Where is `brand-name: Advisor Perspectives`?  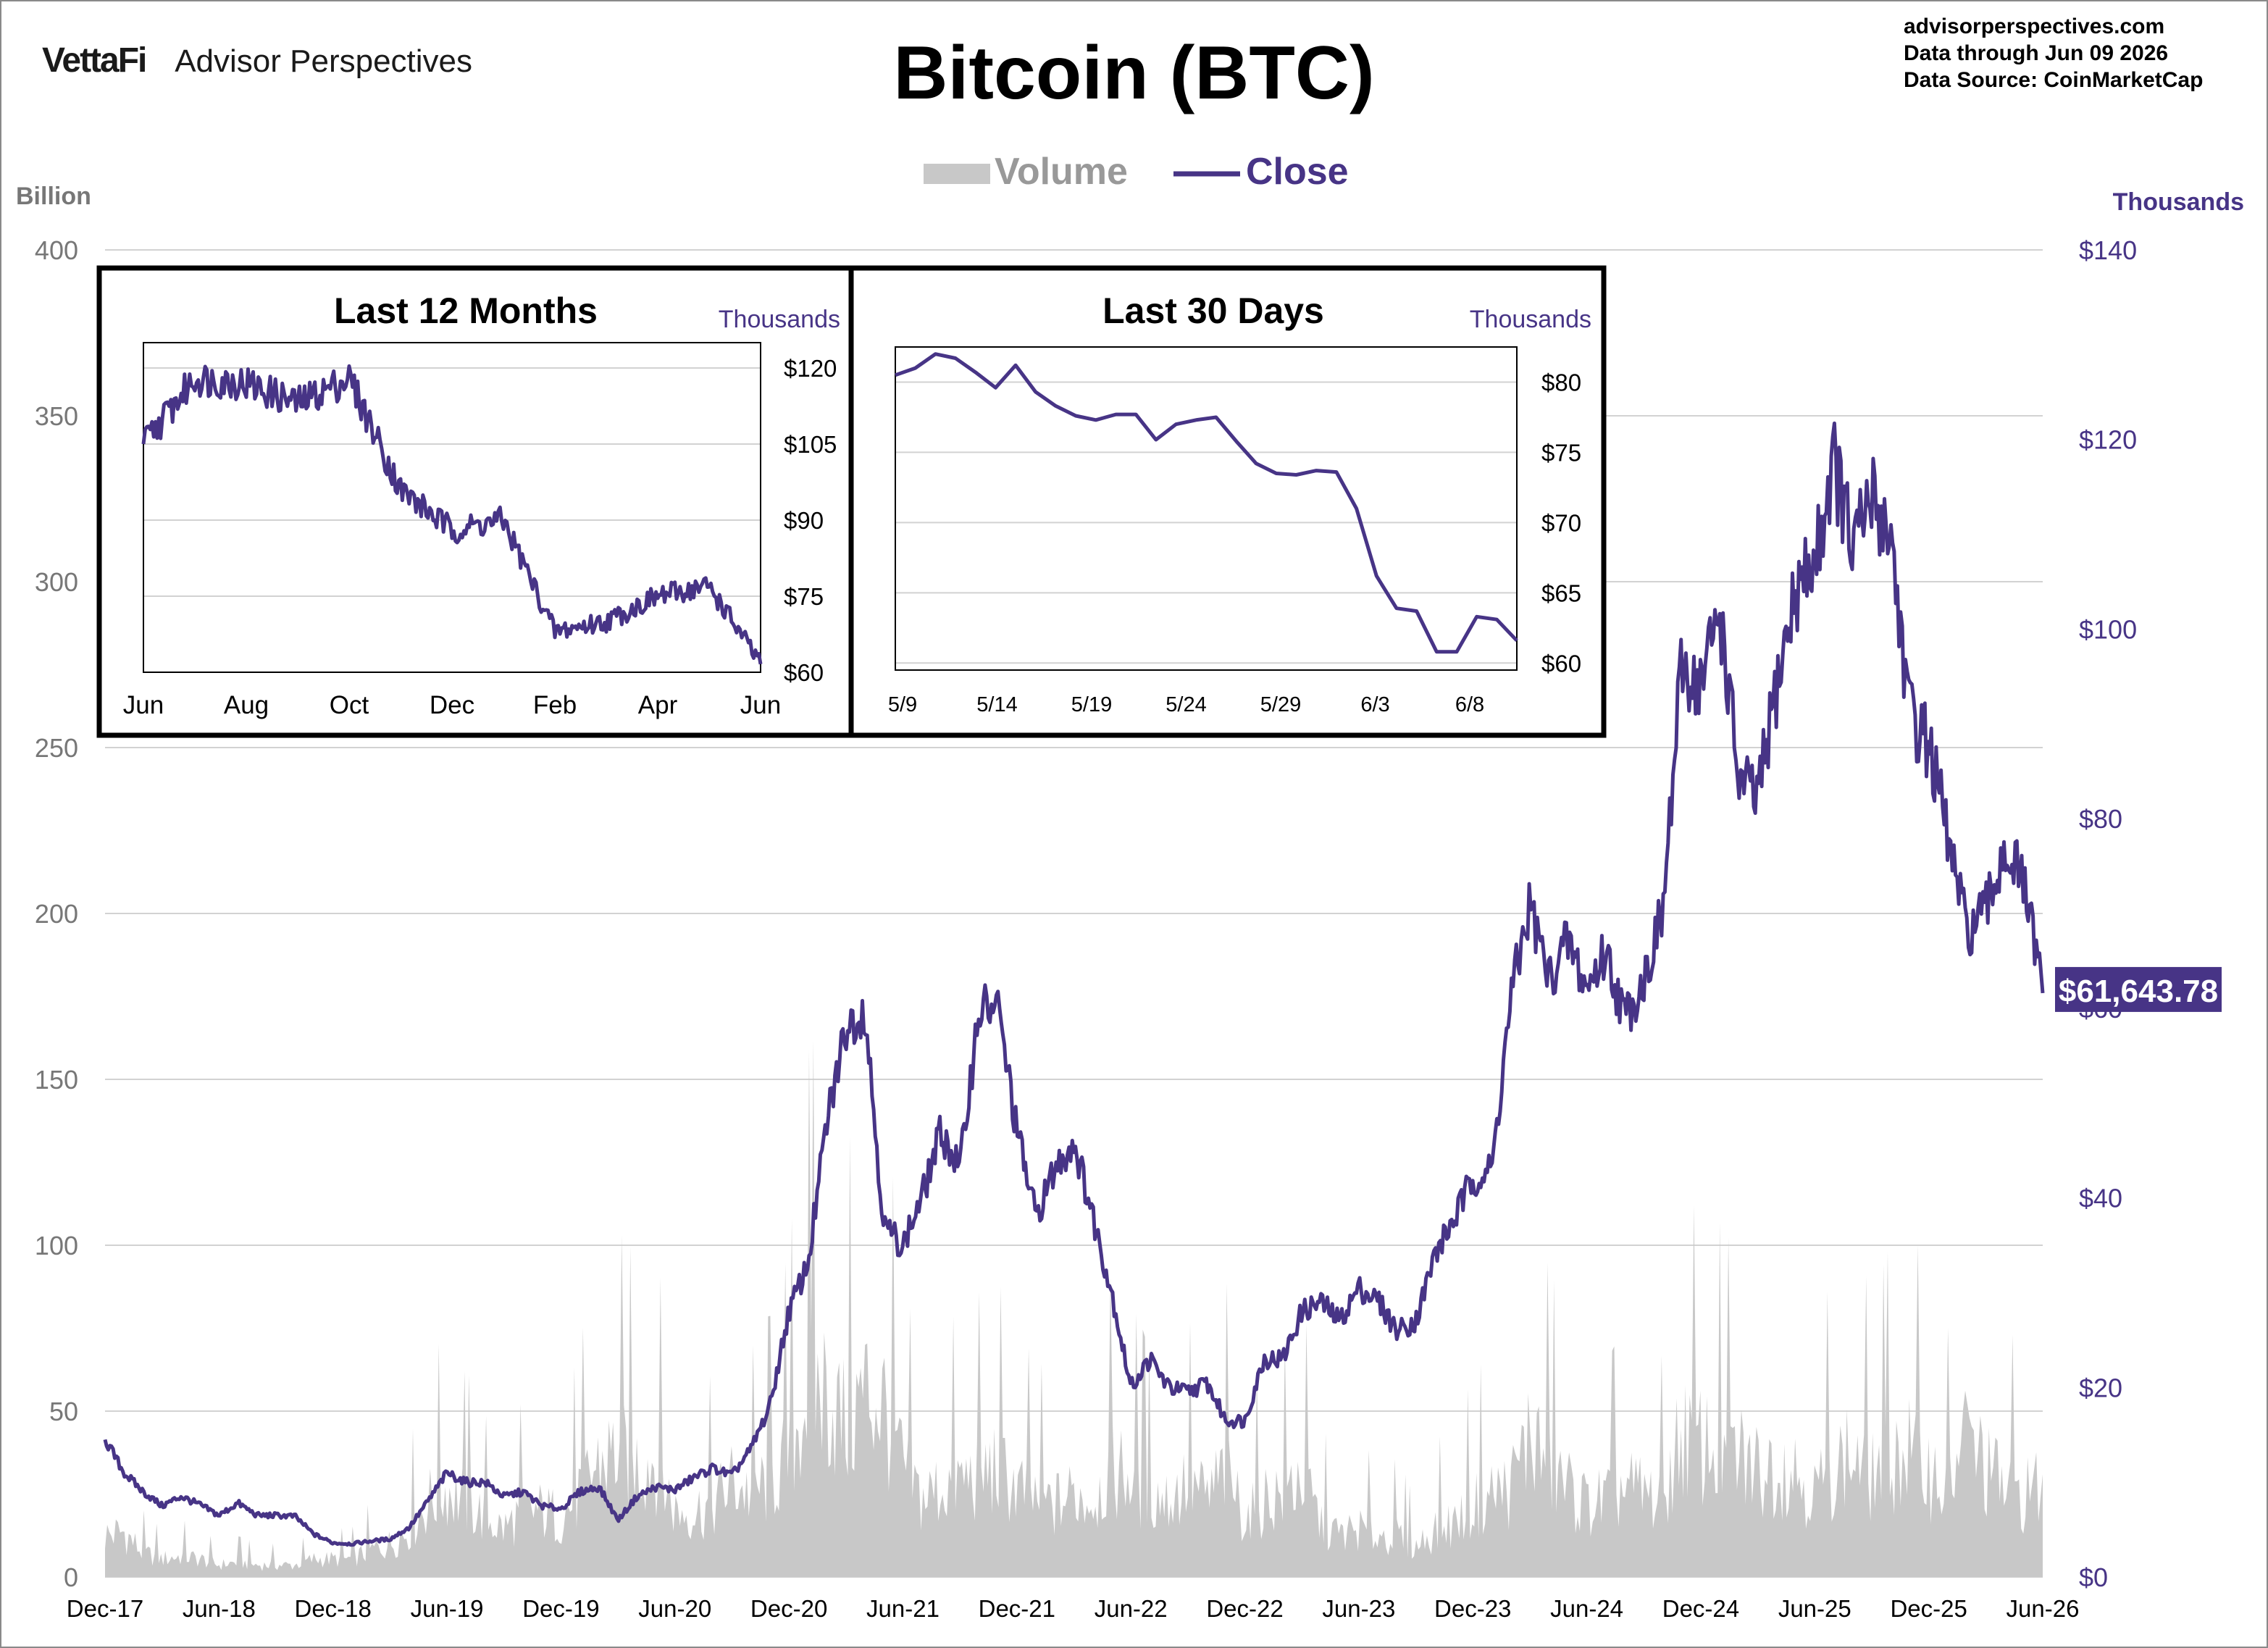
brand-name: Advisor Perspectives is located at coordinates (324, 61).